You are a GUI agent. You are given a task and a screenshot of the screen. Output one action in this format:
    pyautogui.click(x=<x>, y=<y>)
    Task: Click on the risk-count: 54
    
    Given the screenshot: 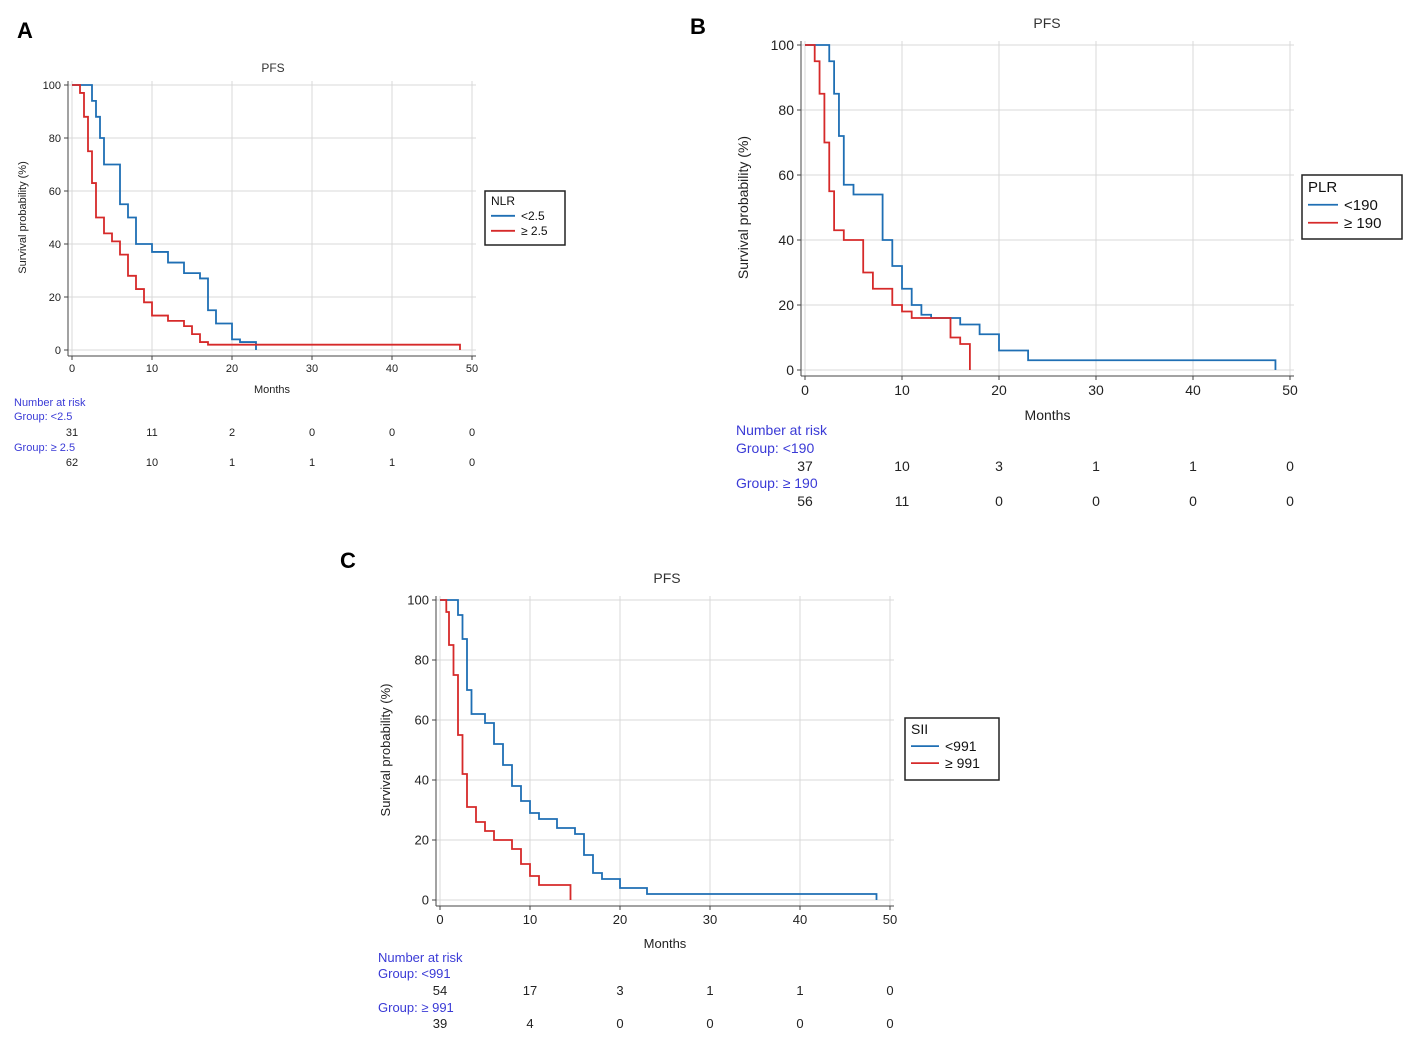 What is the action you would take?
    pyautogui.click(x=440, y=990)
    